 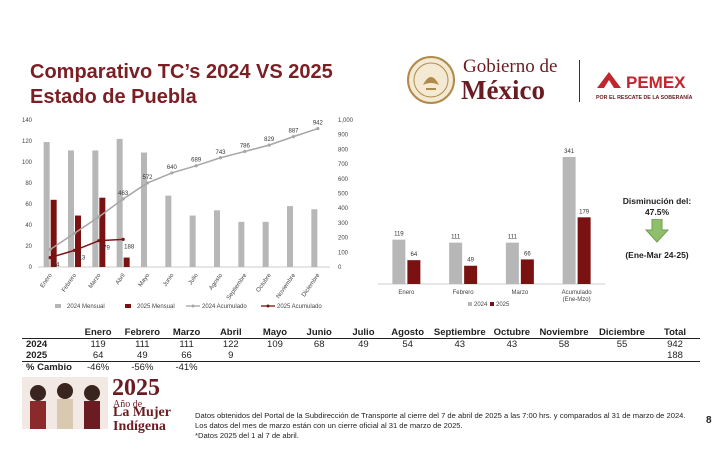 I want to click on x-tick-label: Noviembre, so click(x=287, y=286).